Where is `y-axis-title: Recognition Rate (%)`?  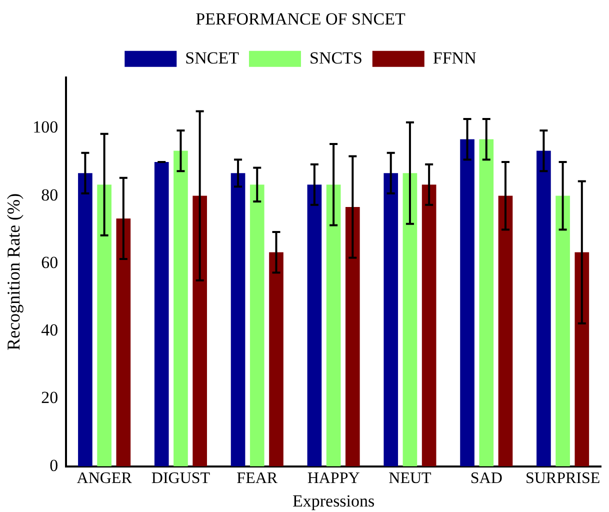 y-axis-title: Recognition Rate (%) is located at coordinates (14, 271).